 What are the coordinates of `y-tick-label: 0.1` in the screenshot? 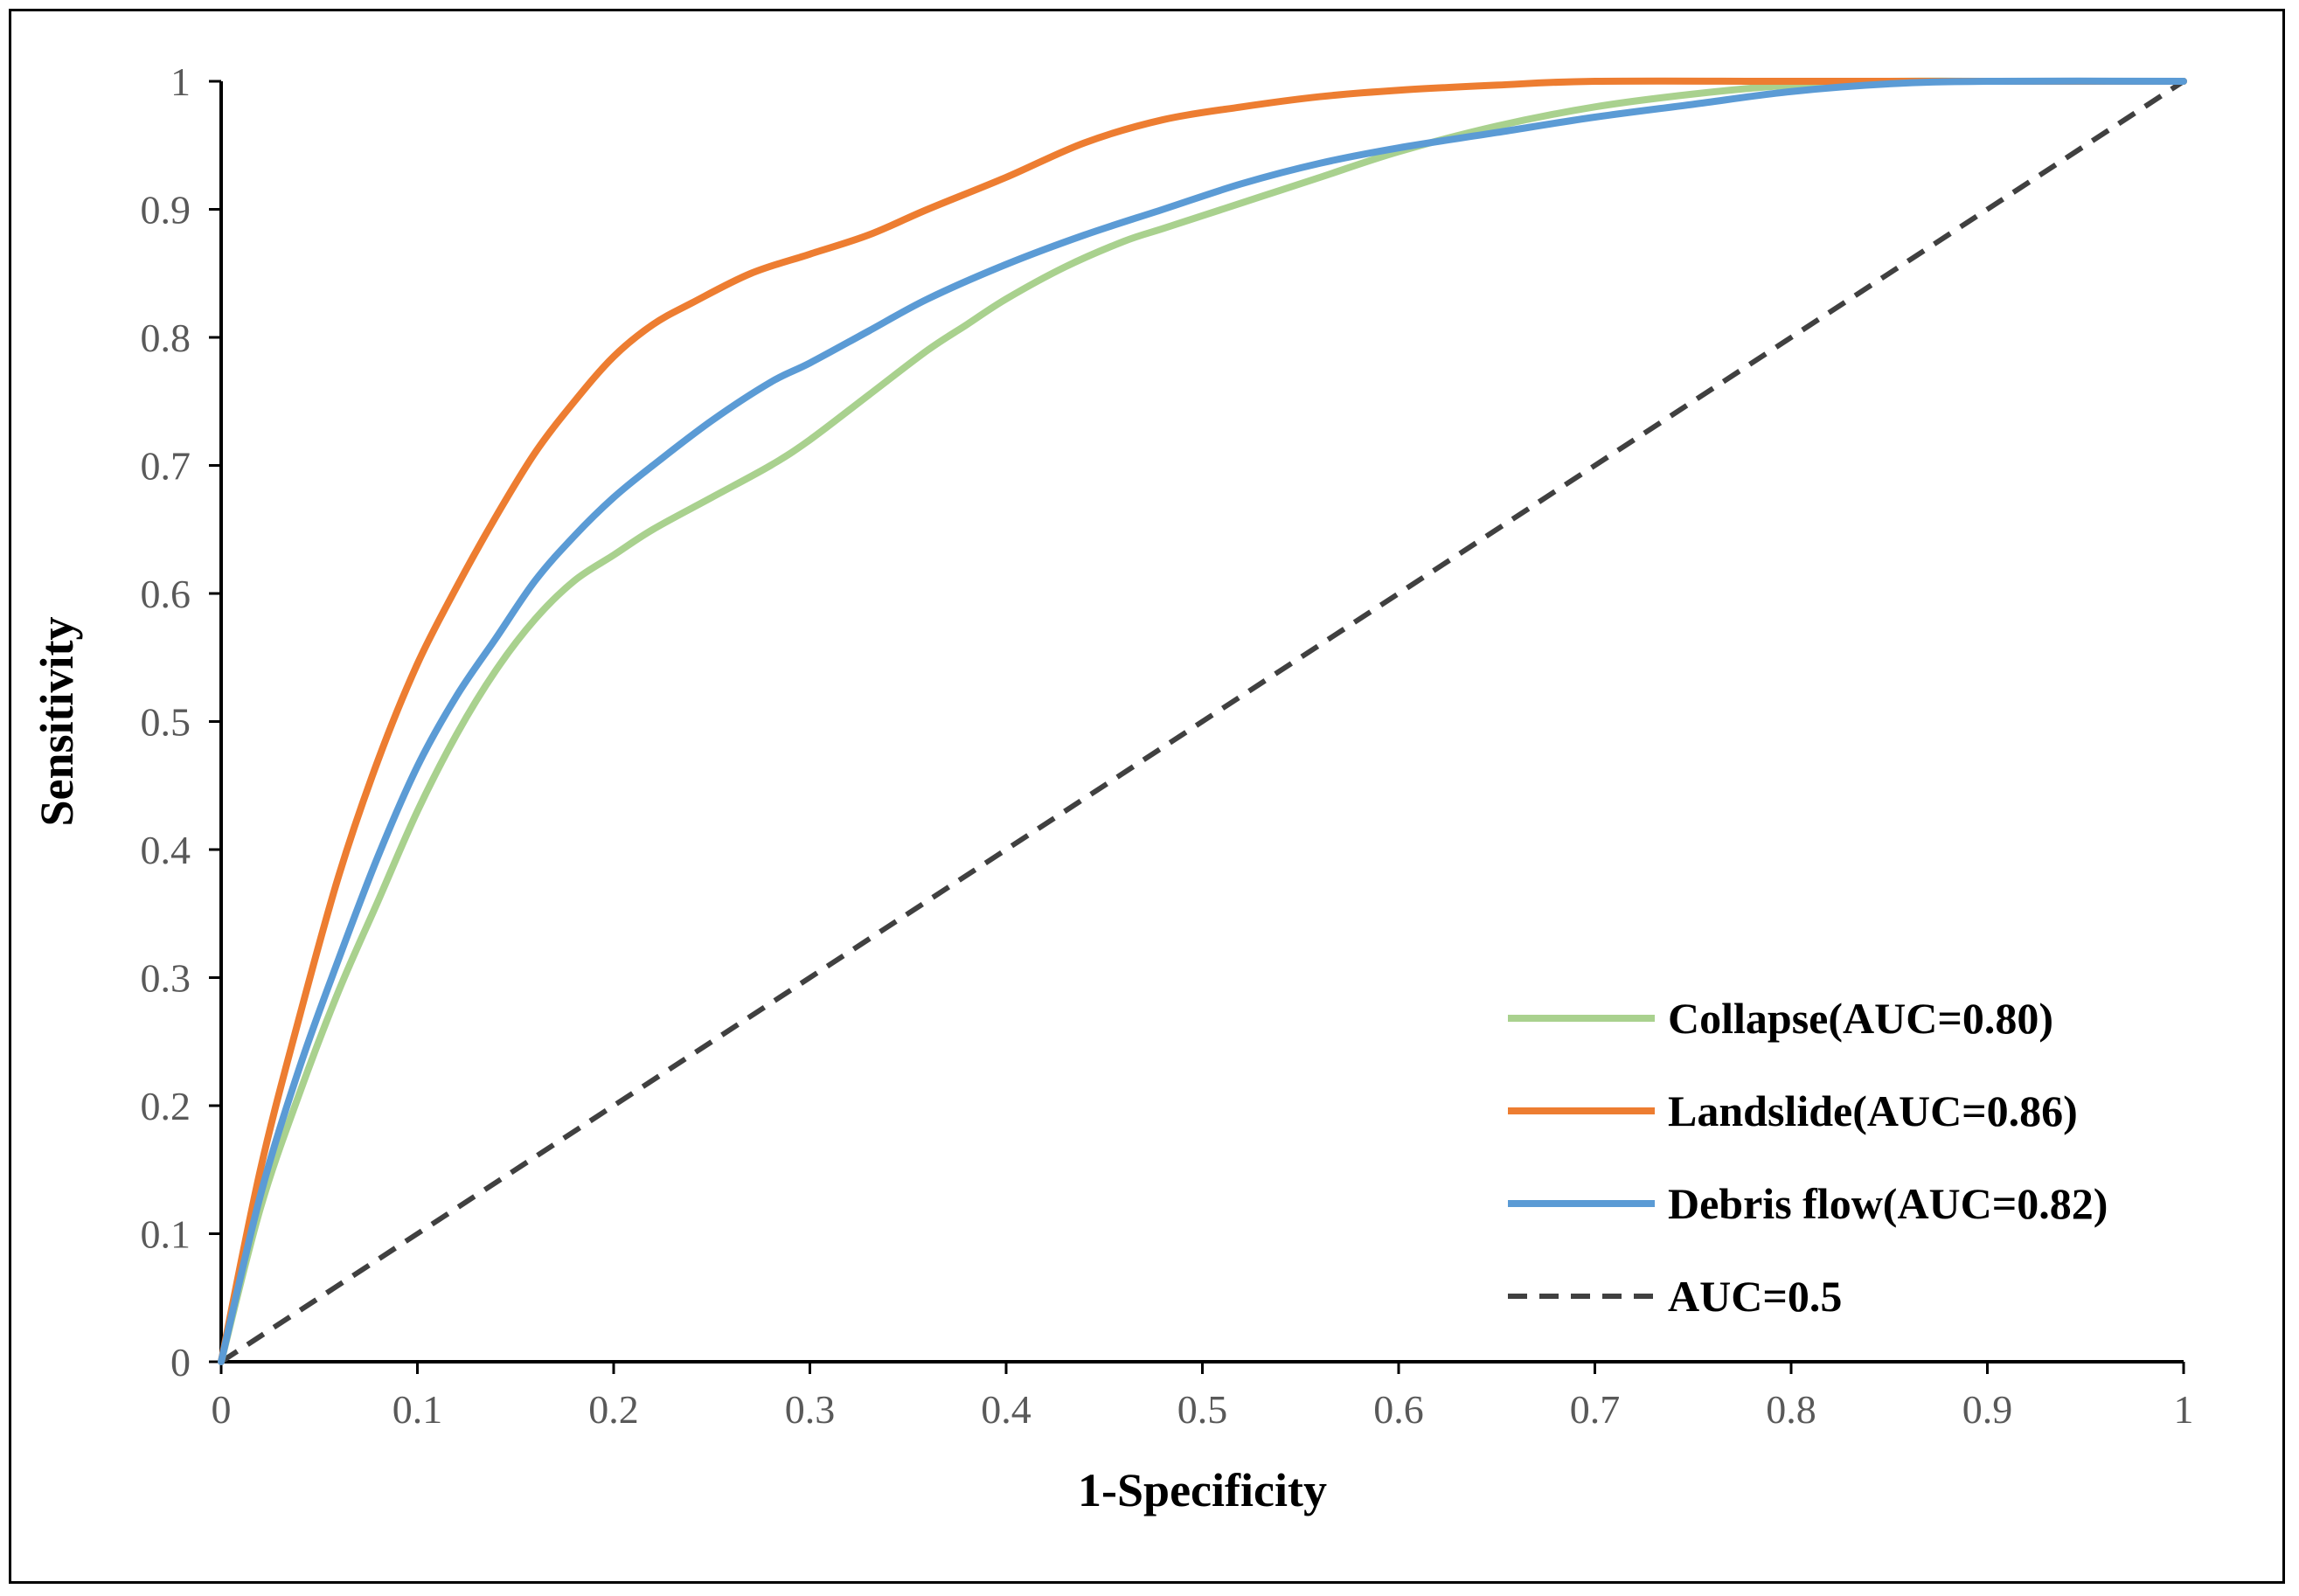 It's located at (166, 1234).